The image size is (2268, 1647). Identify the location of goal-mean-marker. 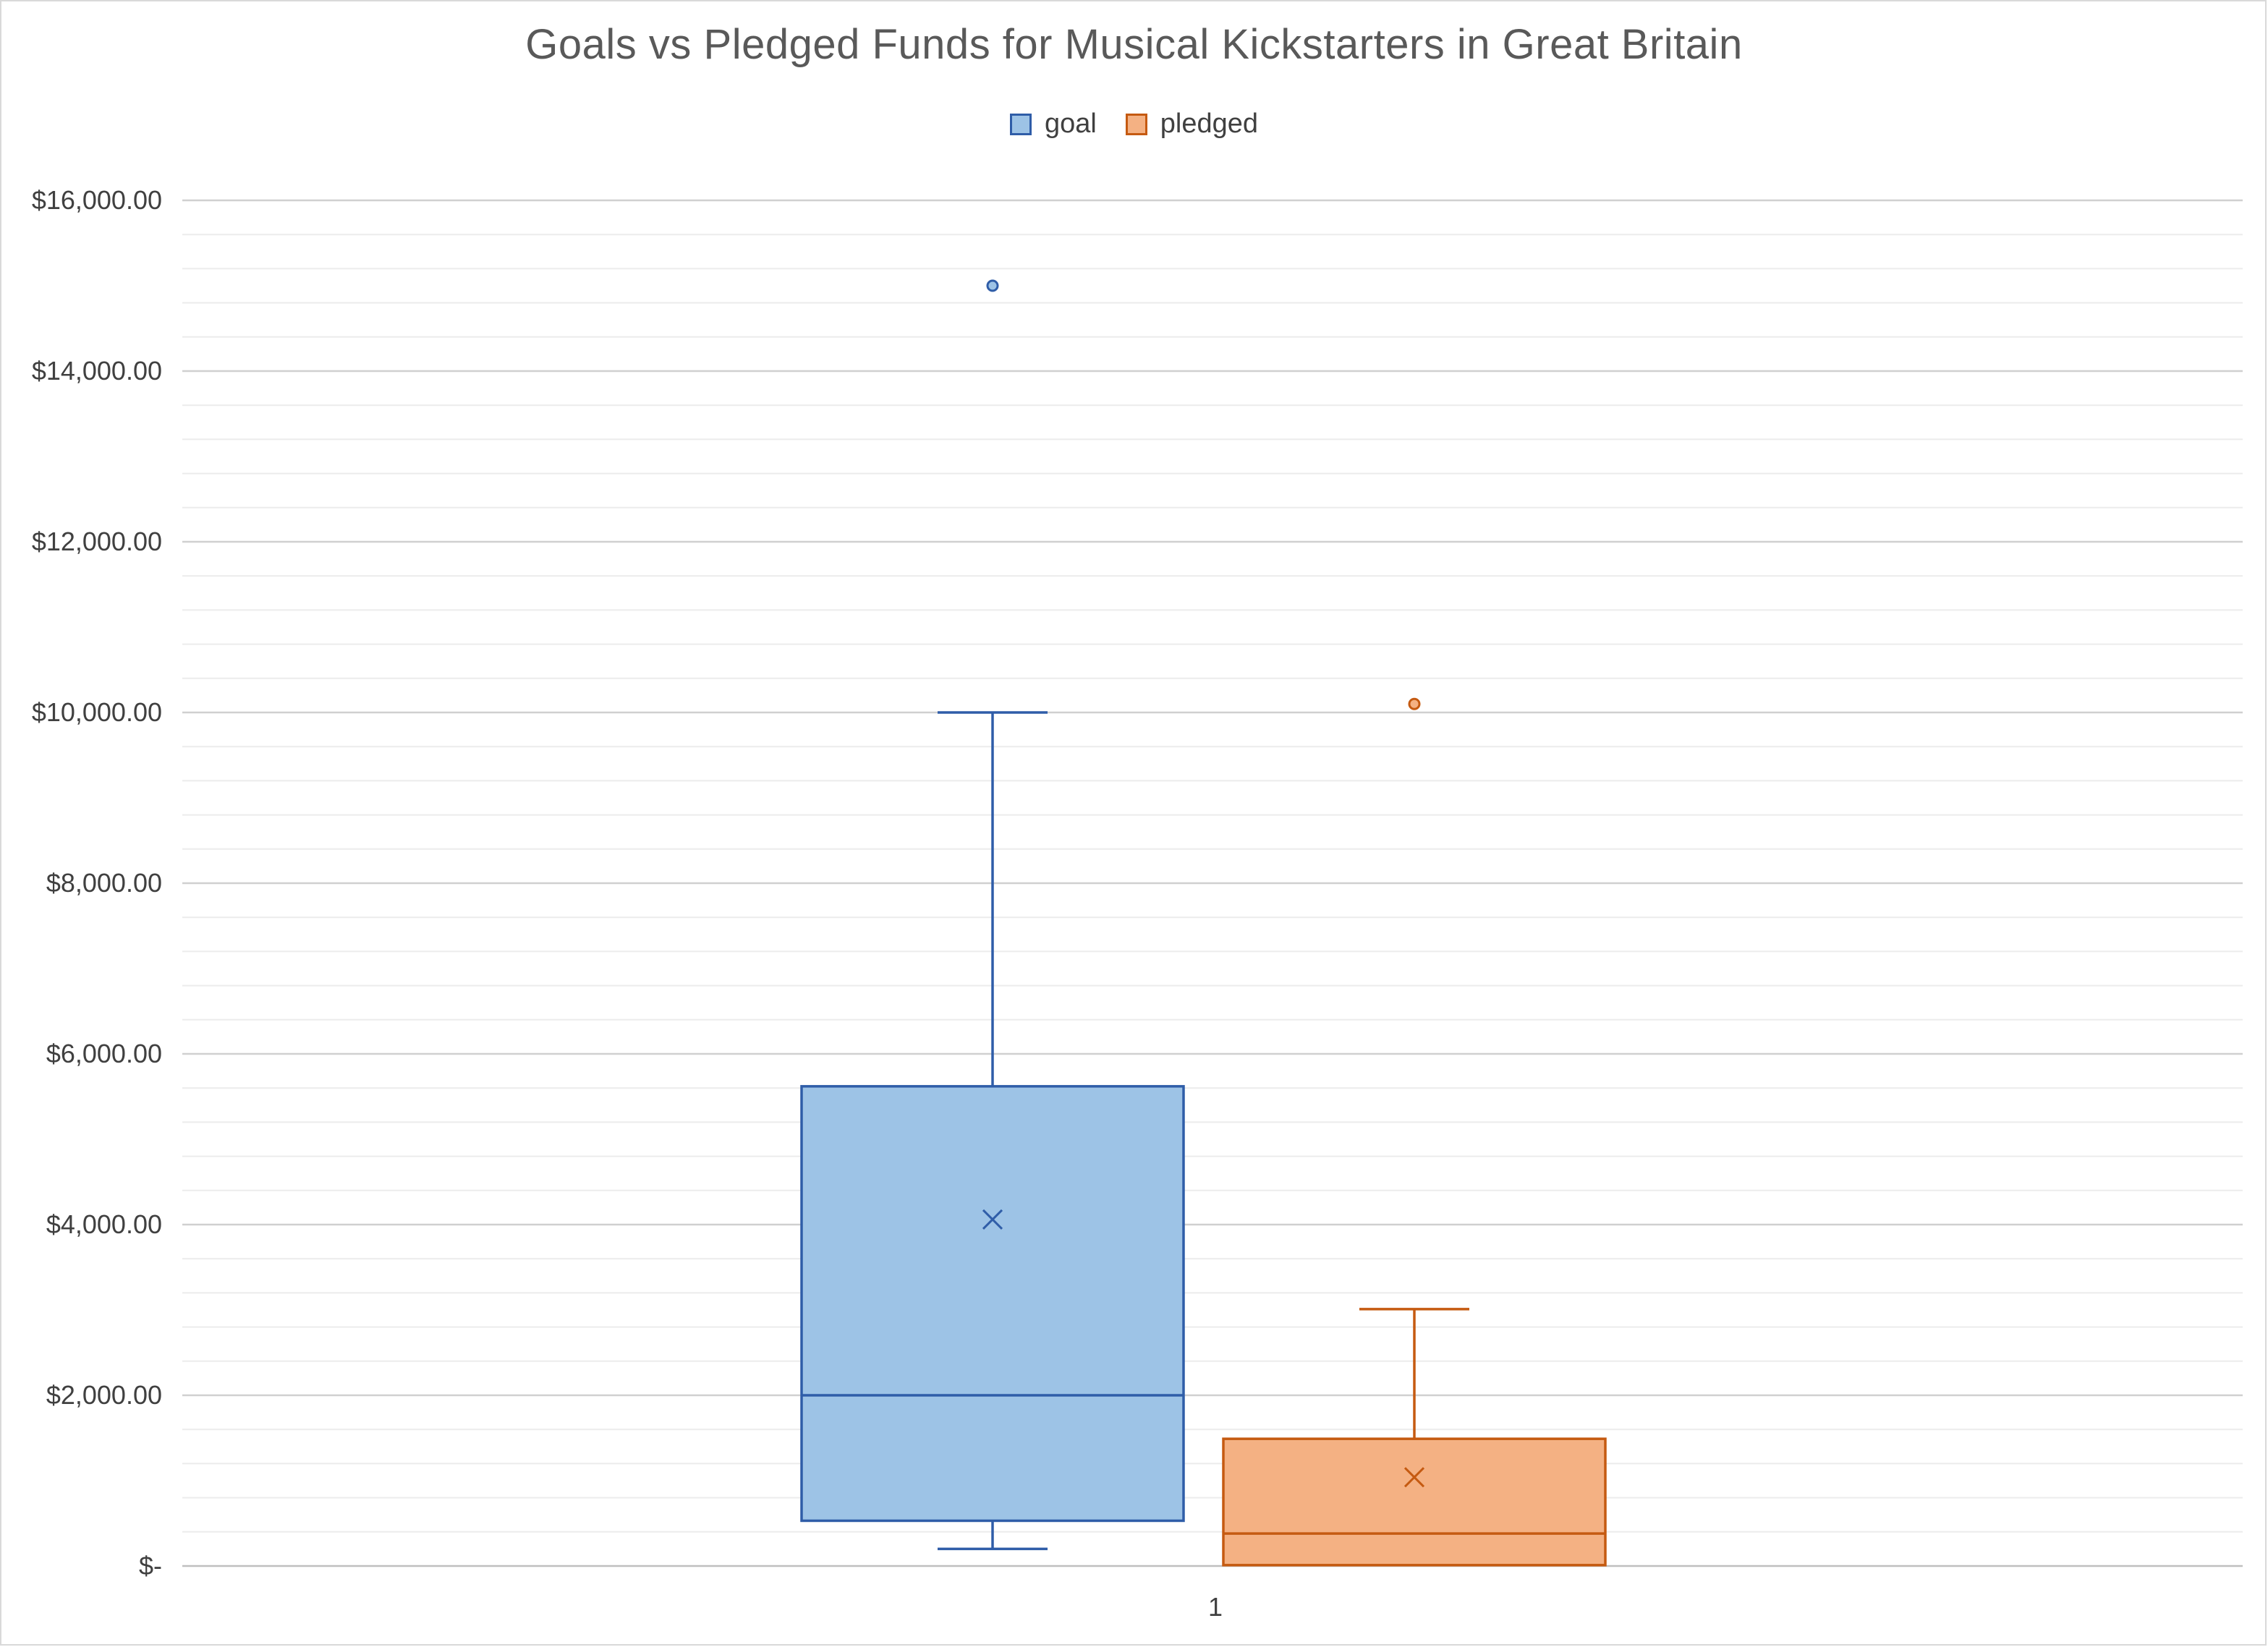
(992, 1220).